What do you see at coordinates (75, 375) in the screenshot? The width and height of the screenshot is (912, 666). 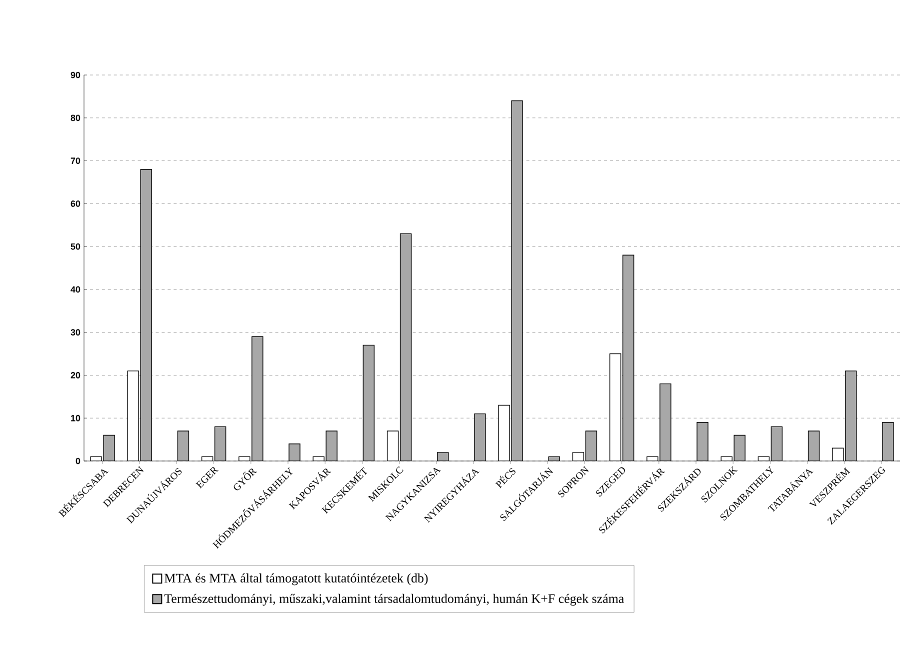 I see `y-tick-label: 20` at bounding box center [75, 375].